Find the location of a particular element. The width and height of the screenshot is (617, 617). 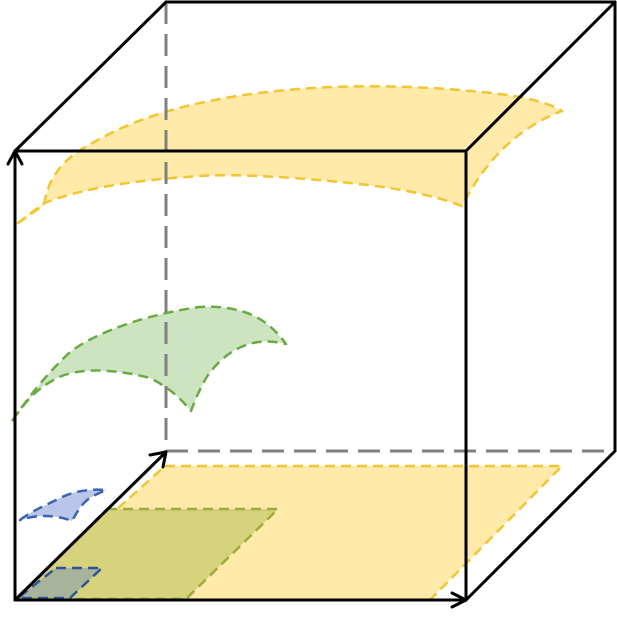

z-axis-arrowhead is located at coordinates (158, 459).